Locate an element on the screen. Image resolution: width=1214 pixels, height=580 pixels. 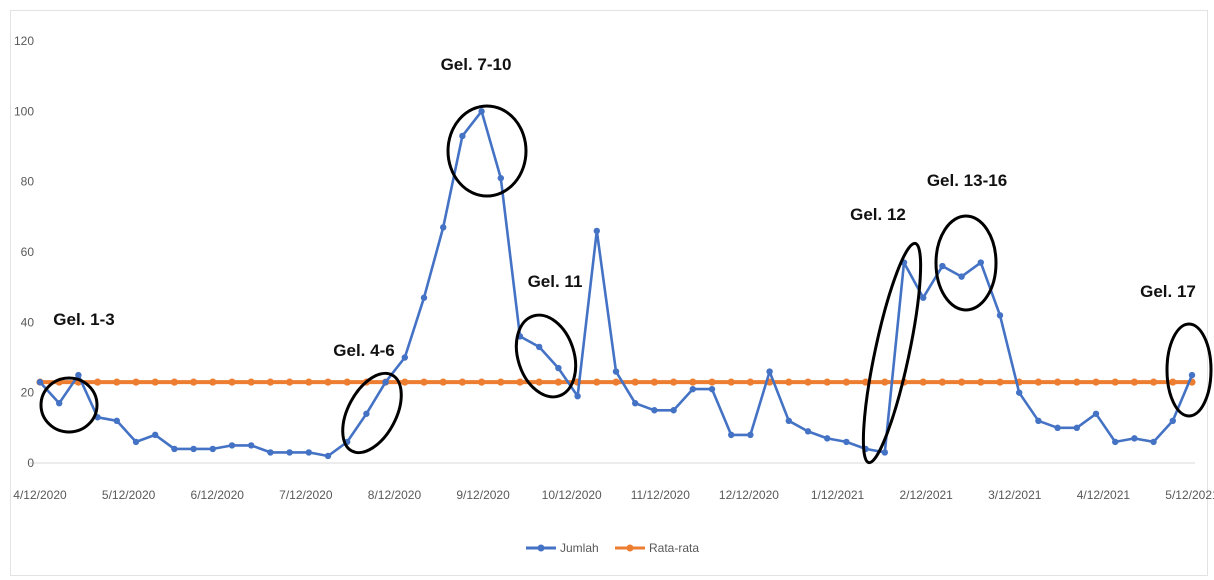
legend: Jumlah Rata-rata is located at coordinates (612, 548).